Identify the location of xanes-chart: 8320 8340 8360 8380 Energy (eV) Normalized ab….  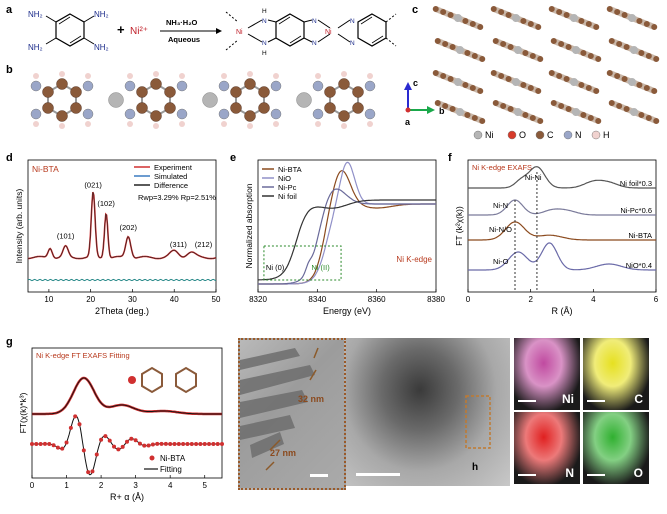
(344, 237).